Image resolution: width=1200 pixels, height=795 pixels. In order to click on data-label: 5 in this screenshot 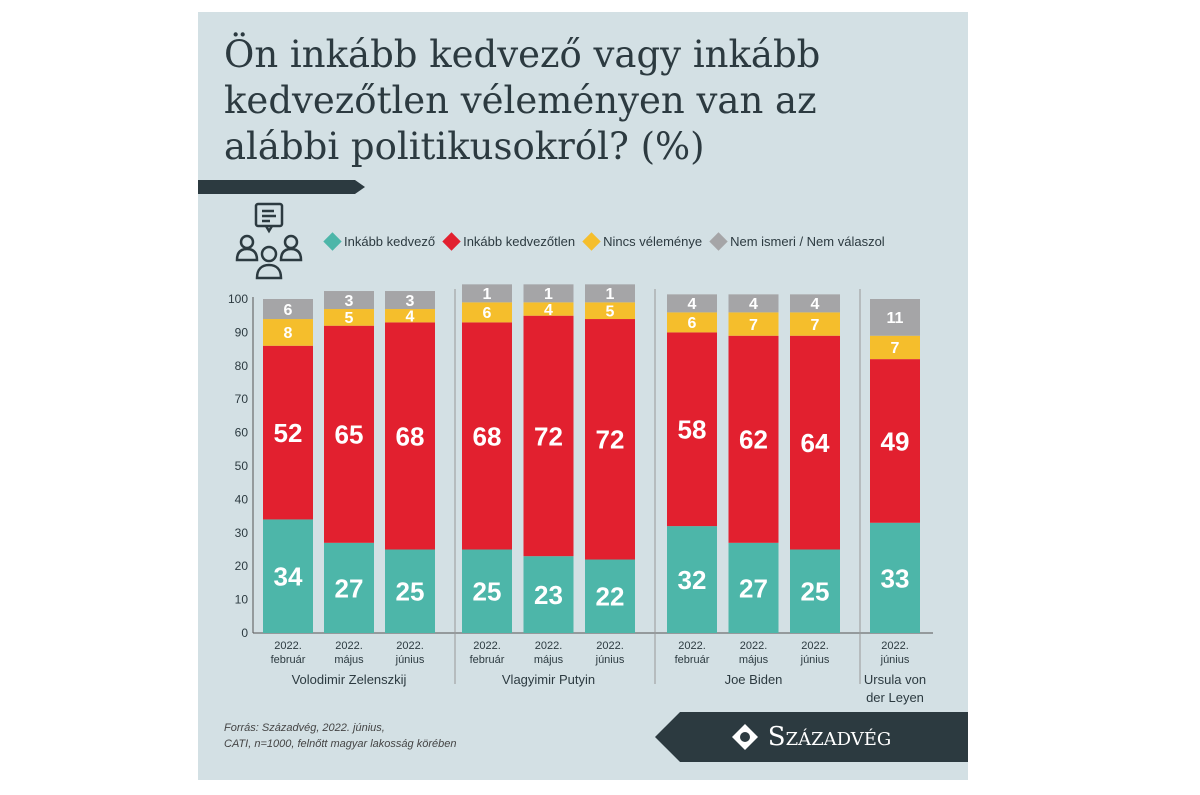, I will do `click(349, 318)`.